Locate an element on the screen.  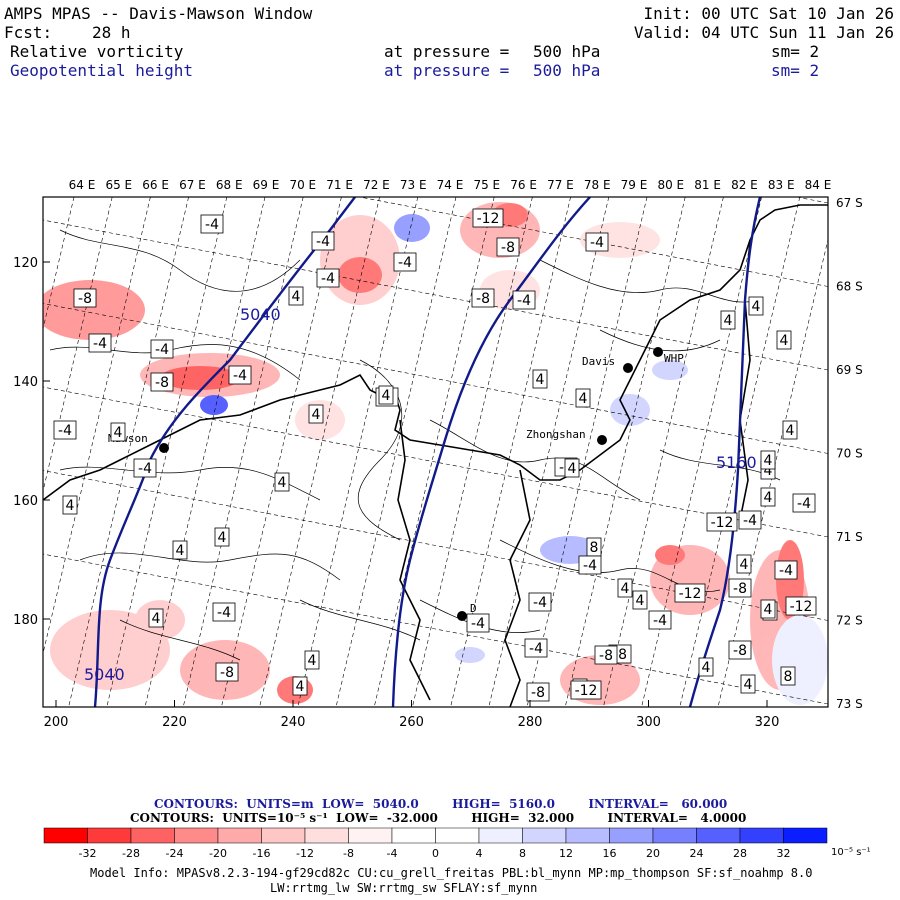
colorbar-tick: 12 is located at coordinates (566, 853).